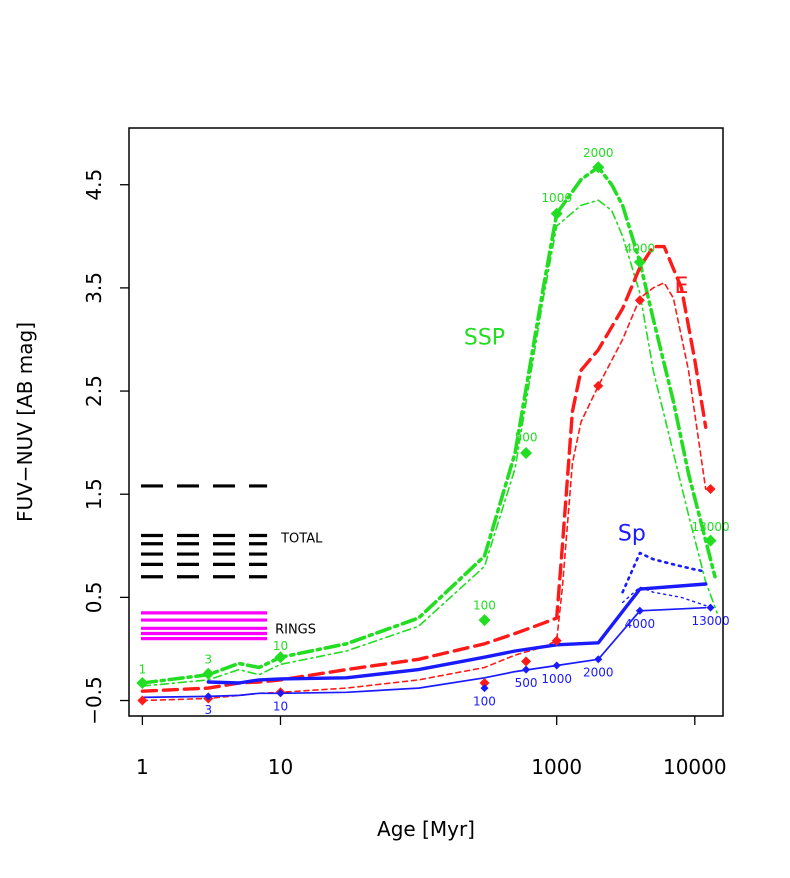 The image size is (790, 878). I want to click on age-label-13: 1000, so click(556, 679).